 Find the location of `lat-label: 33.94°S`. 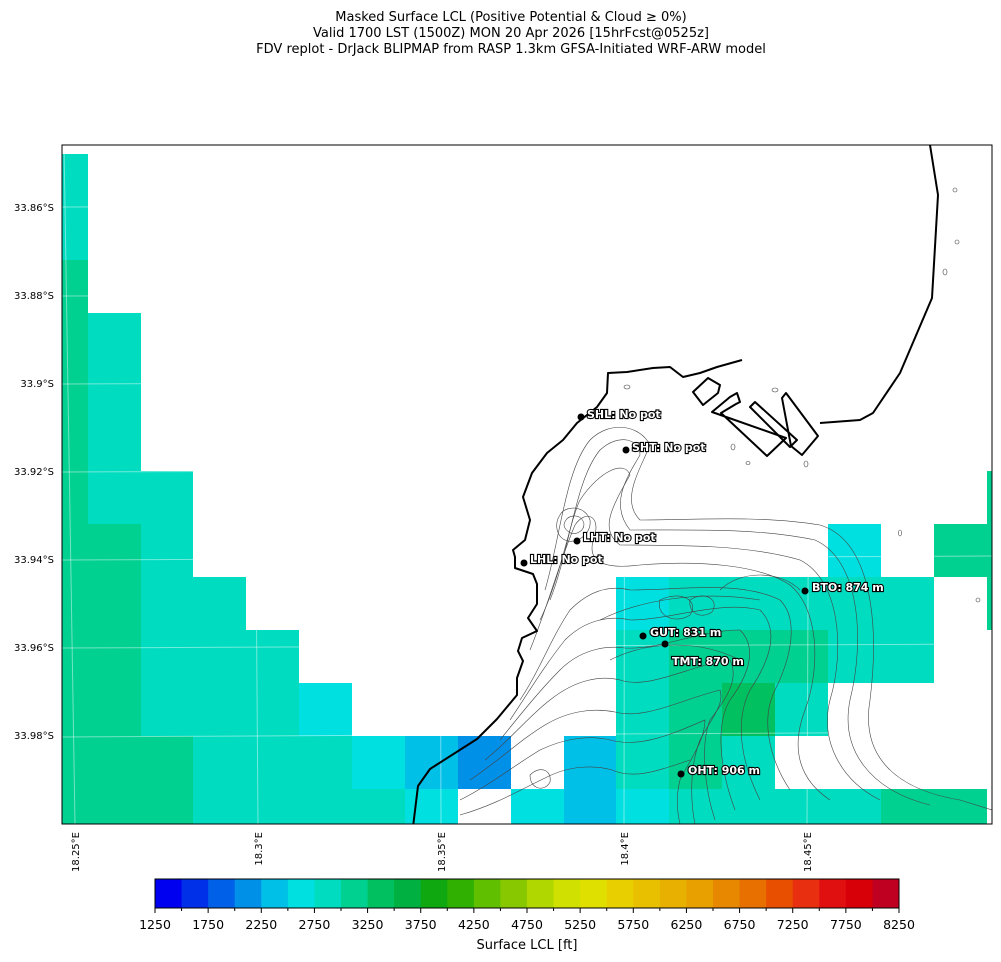

lat-label: 33.94°S is located at coordinates (34, 560).